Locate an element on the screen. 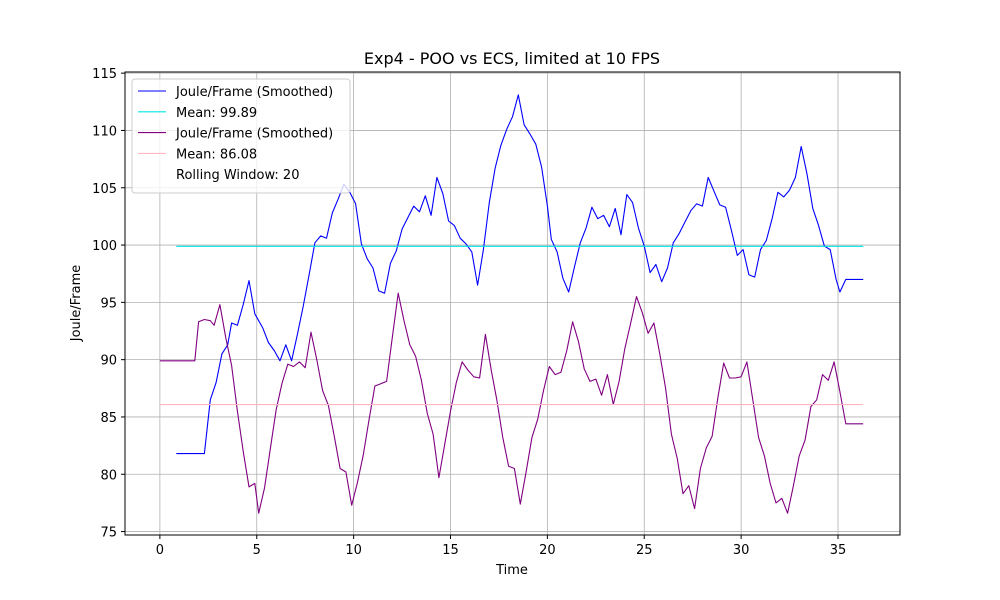 The image size is (1000, 600). x-tick-label: 35 is located at coordinates (838, 550).